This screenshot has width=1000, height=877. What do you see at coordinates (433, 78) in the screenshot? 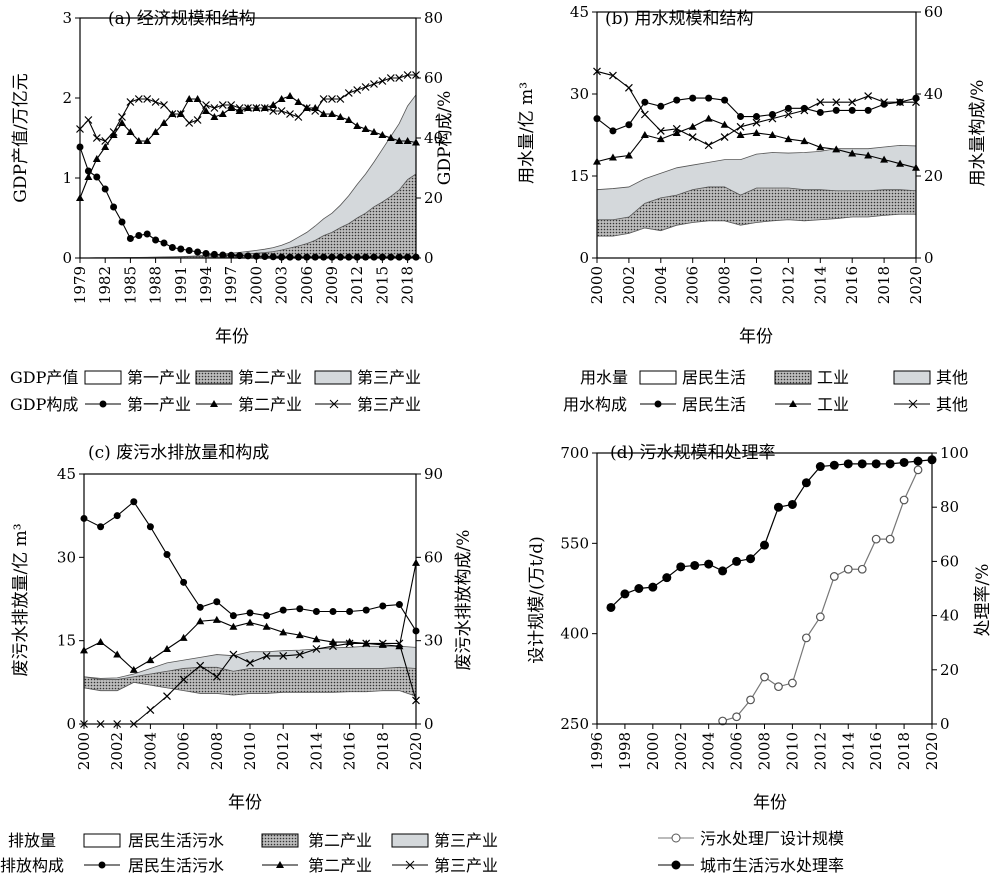
I see `a-y2tick-label: 60` at bounding box center [433, 78].